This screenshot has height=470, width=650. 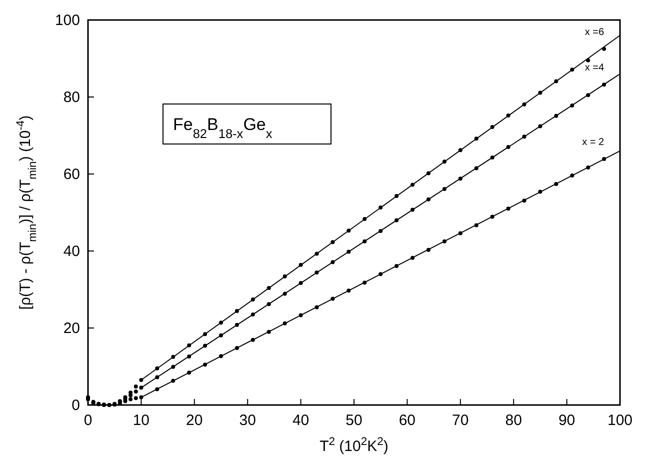 I want to click on x-tick-label: 0, so click(x=88, y=420).